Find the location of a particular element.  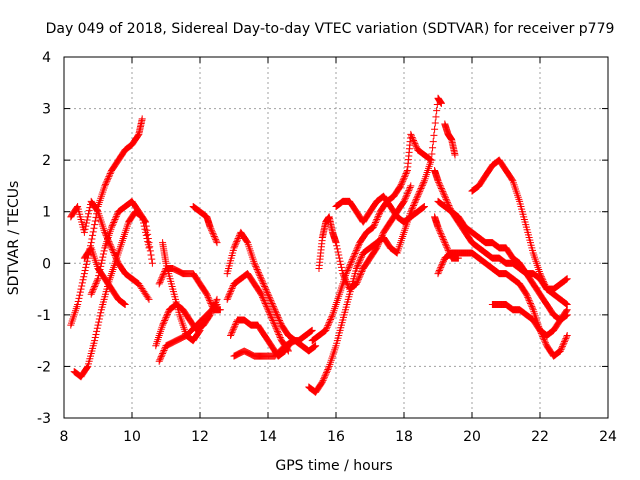

series-track-j is located at coordinates (205, 225).